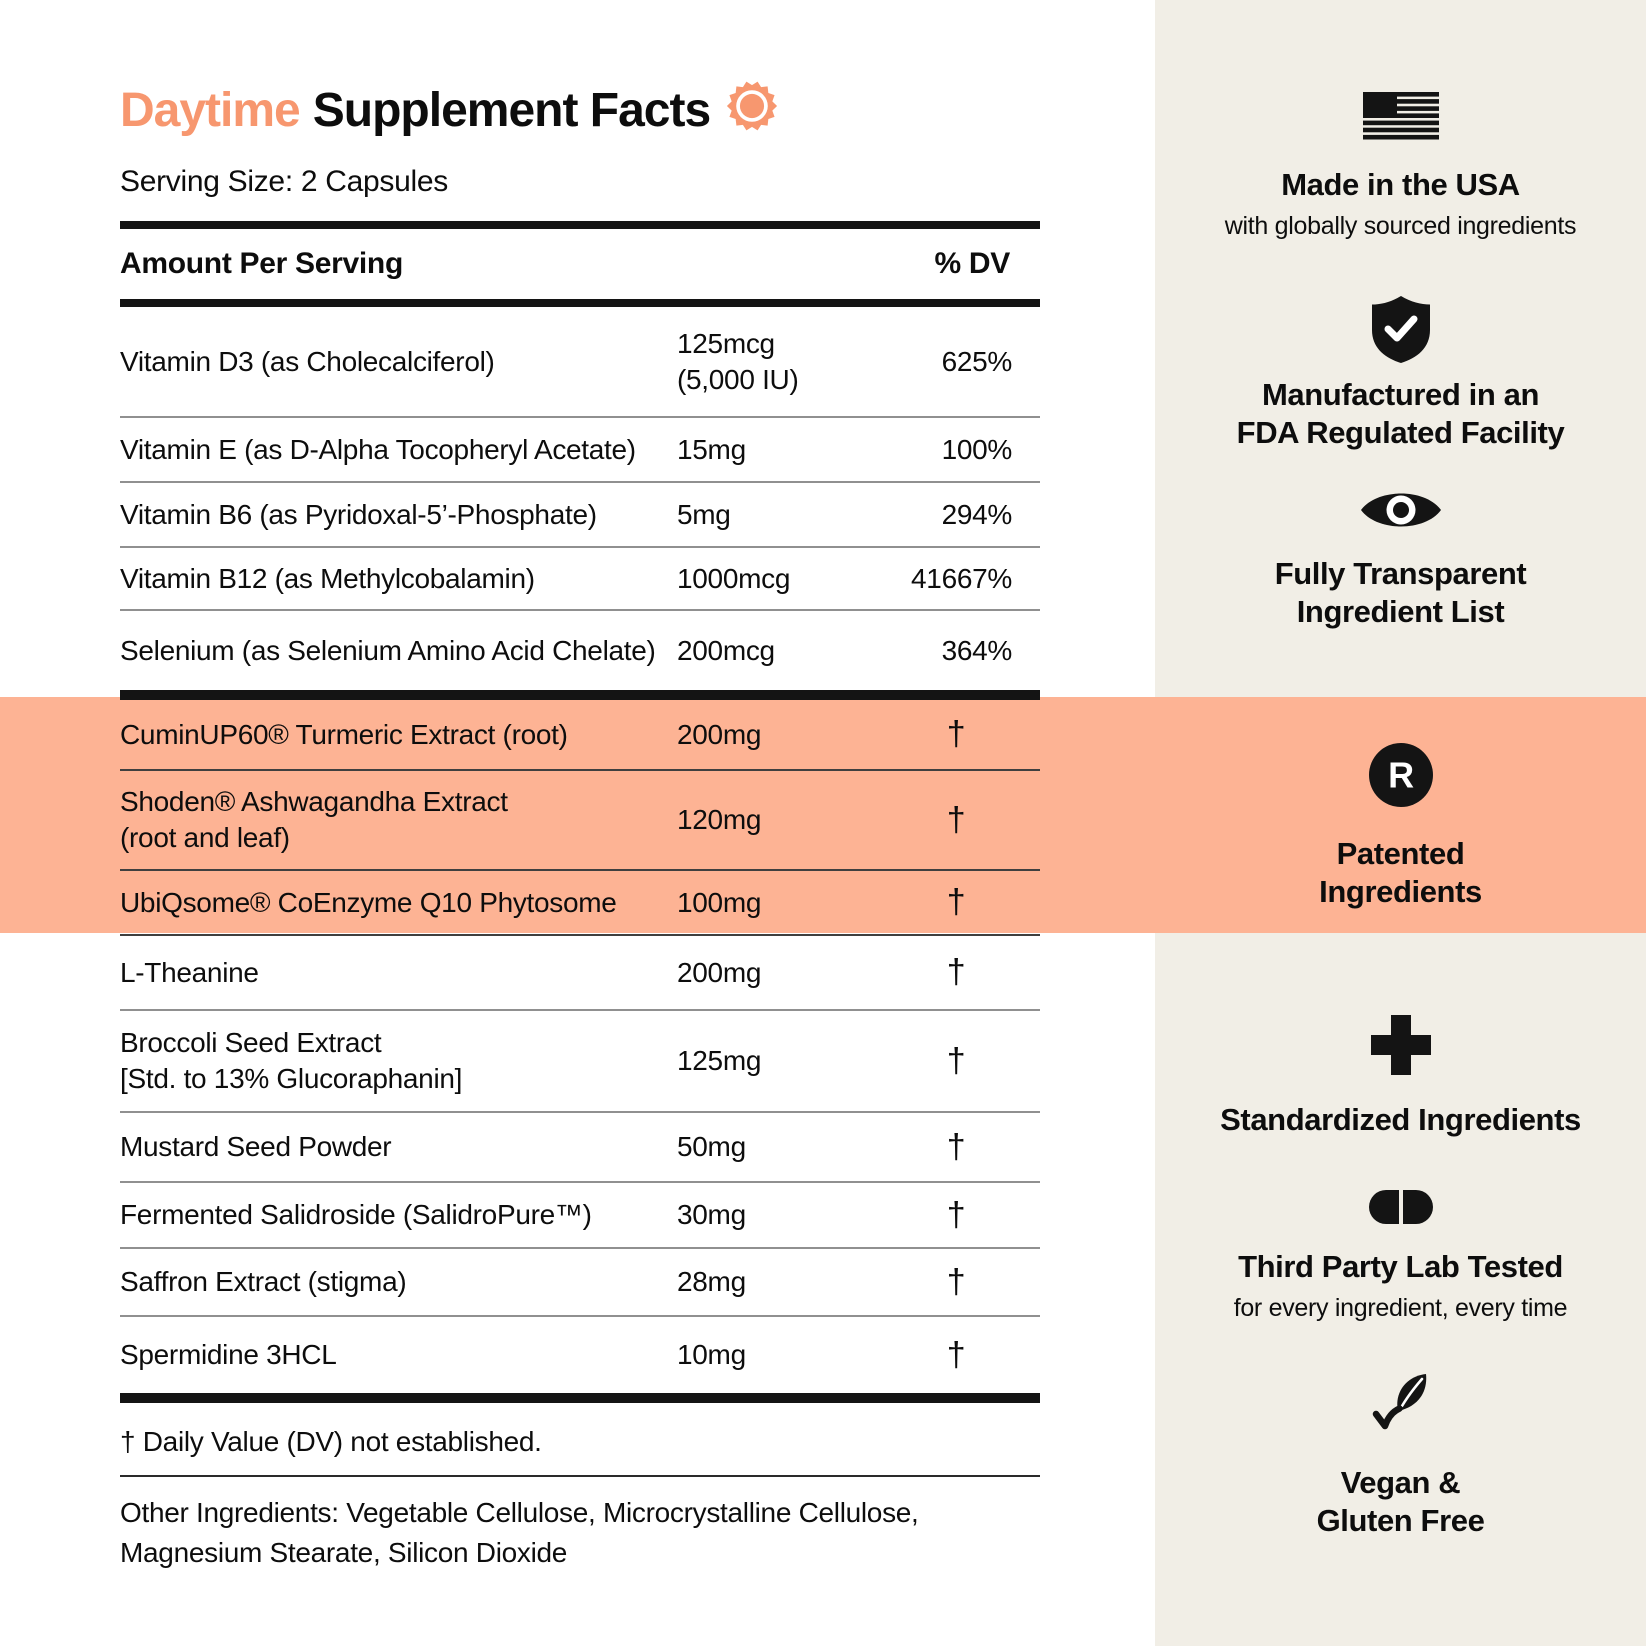  Describe the element at coordinates (358, 514) in the screenshot. I see `ingredient-name: Vitamin B6 (as Pyridoxal-5’-Phosphate)` at that location.